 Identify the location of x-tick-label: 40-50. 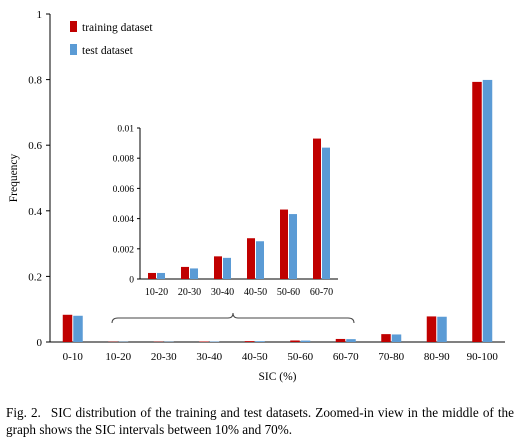
(255, 357).